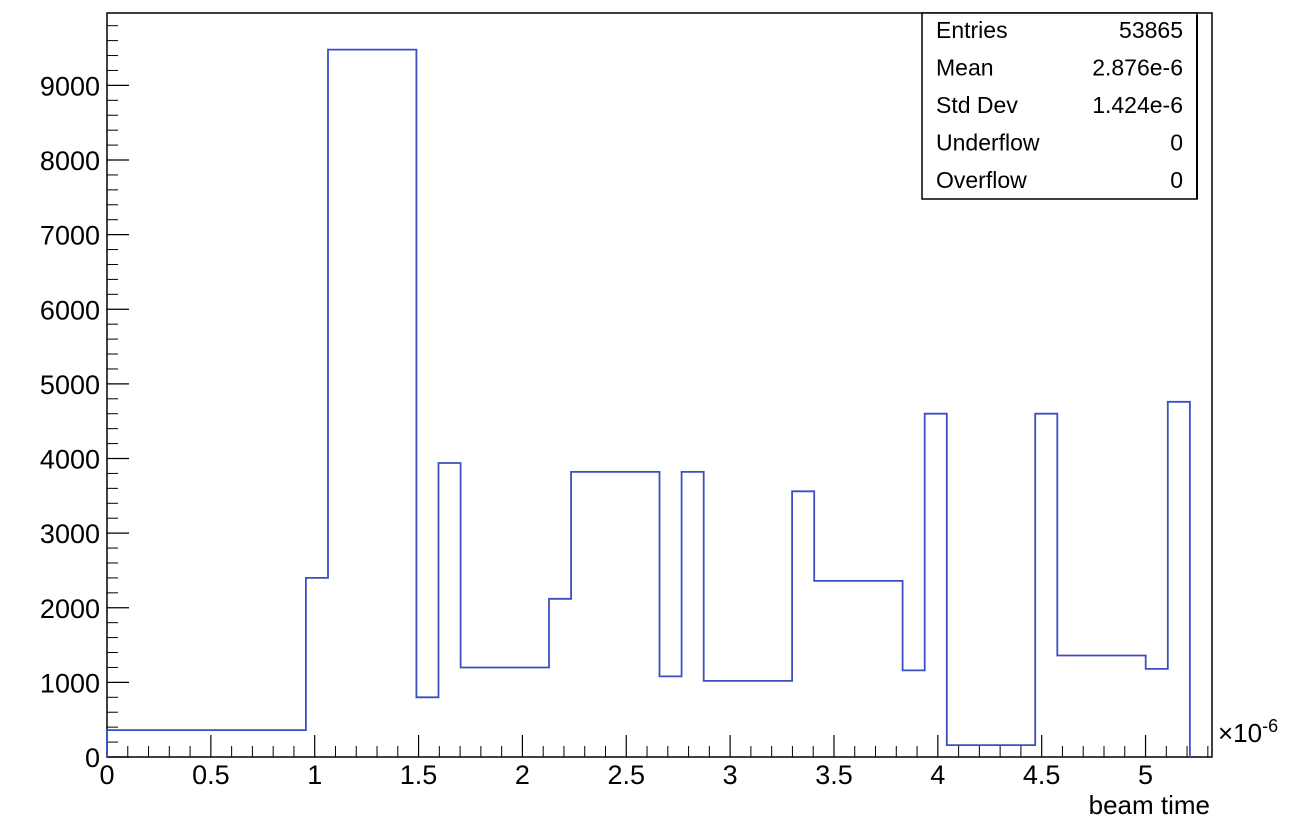 The image size is (1298, 823). Describe the element at coordinates (981, 180) in the screenshot. I see `stats-label: Overflow` at that location.